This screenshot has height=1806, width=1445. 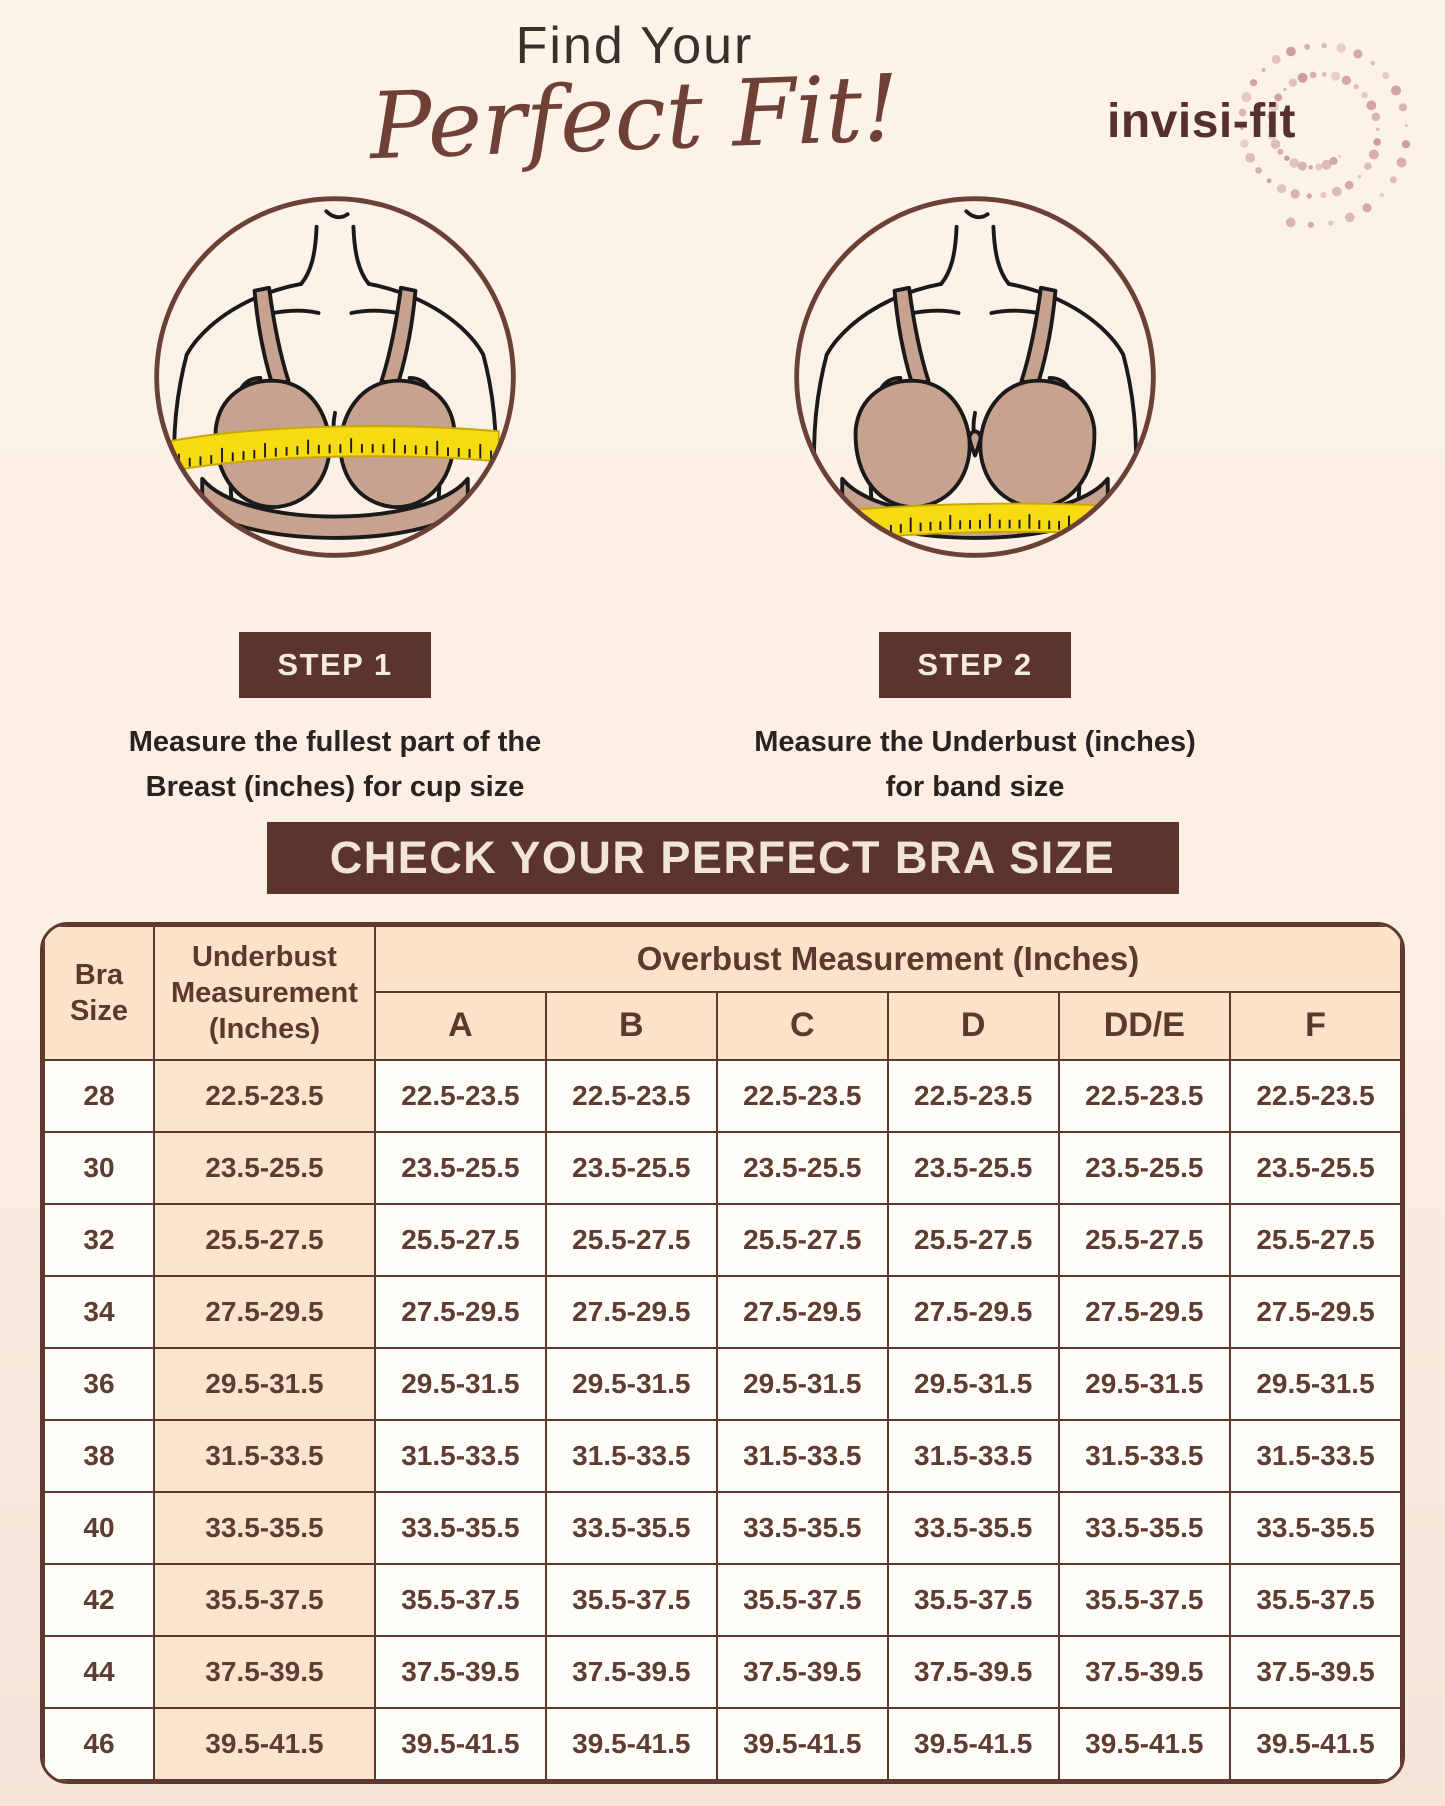 I want to click on brand-logo: invisi-fit, so click(x=1259, y=133).